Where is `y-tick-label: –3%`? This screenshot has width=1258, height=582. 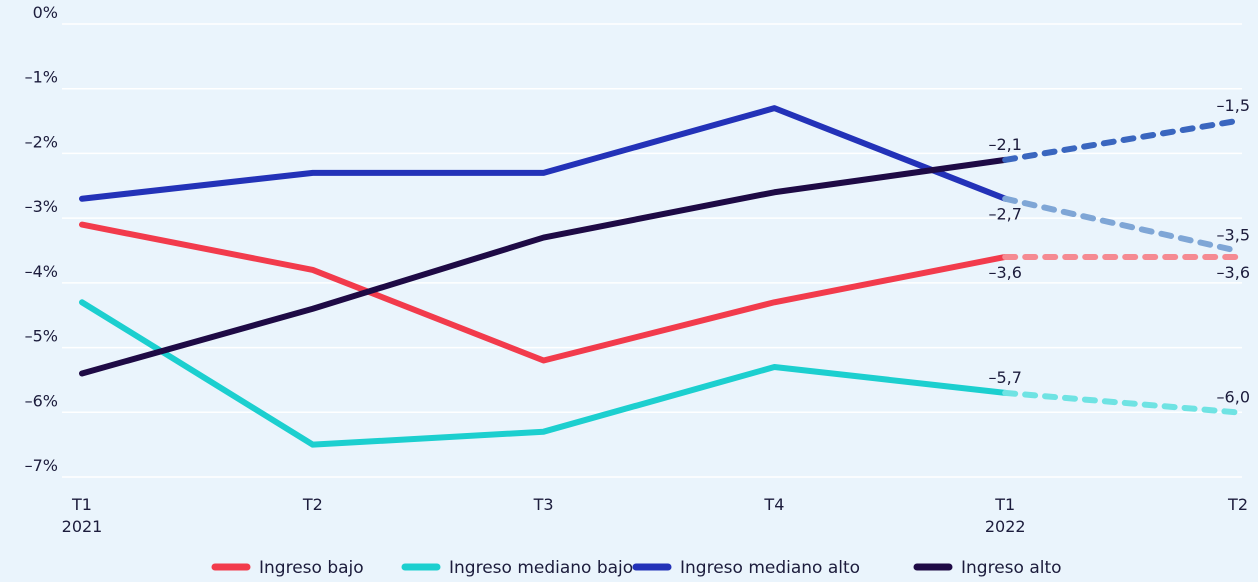 y-tick-label: –3% is located at coordinates (41, 206).